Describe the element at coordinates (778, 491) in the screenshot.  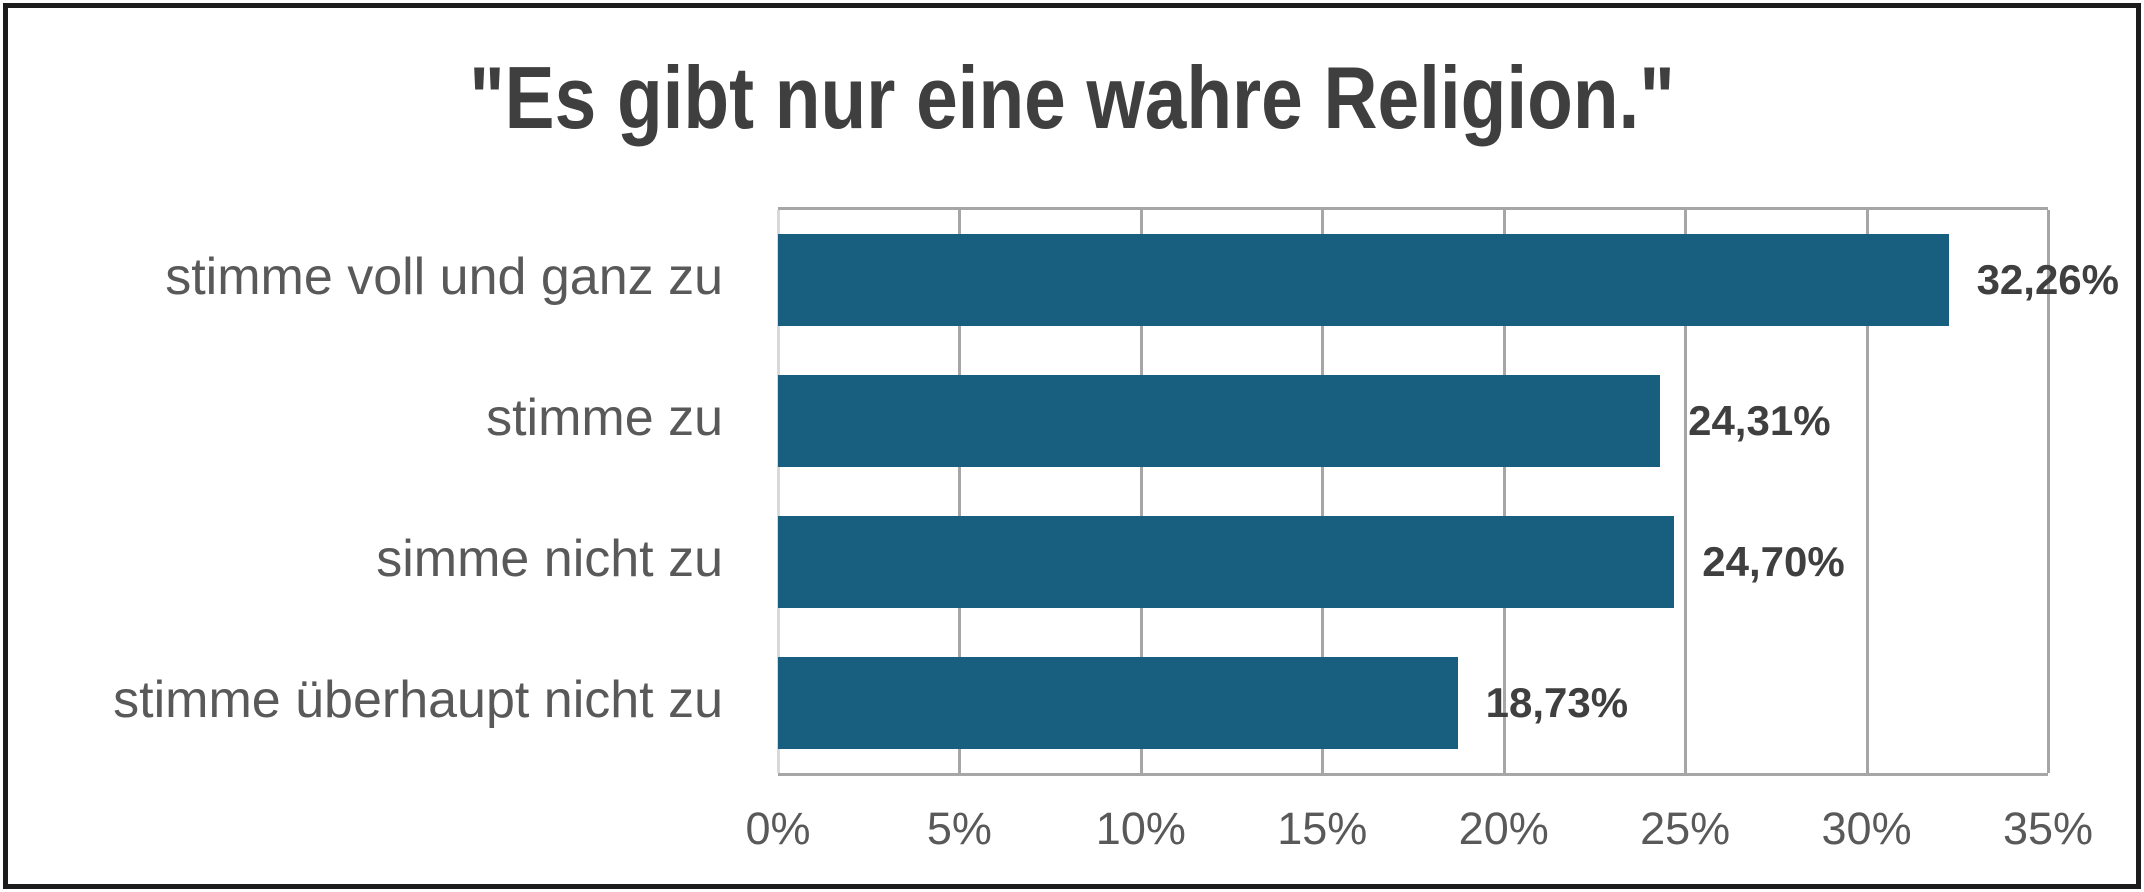
I see `gridline-0pct` at that location.